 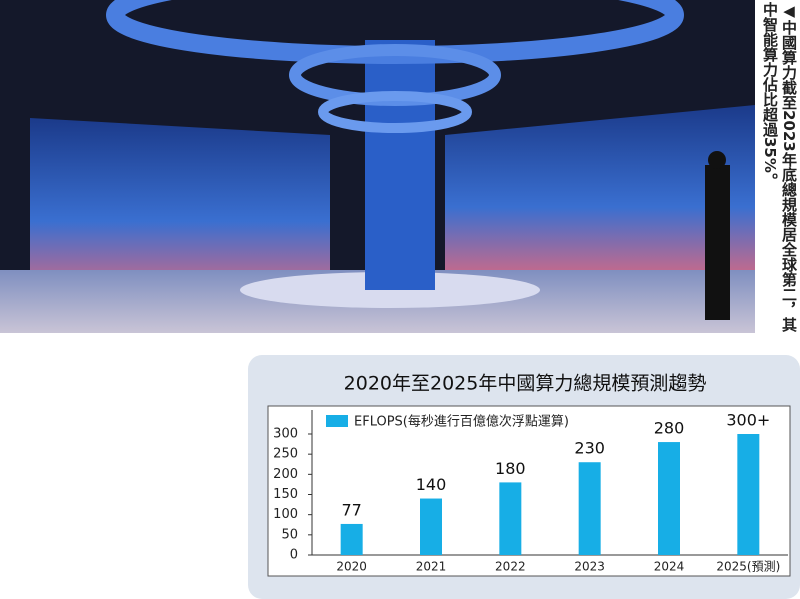 What do you see at coordinates (669, 567) in the screenshot?
I see `x-tick-label: 2024` at bounding box center [669, 567].